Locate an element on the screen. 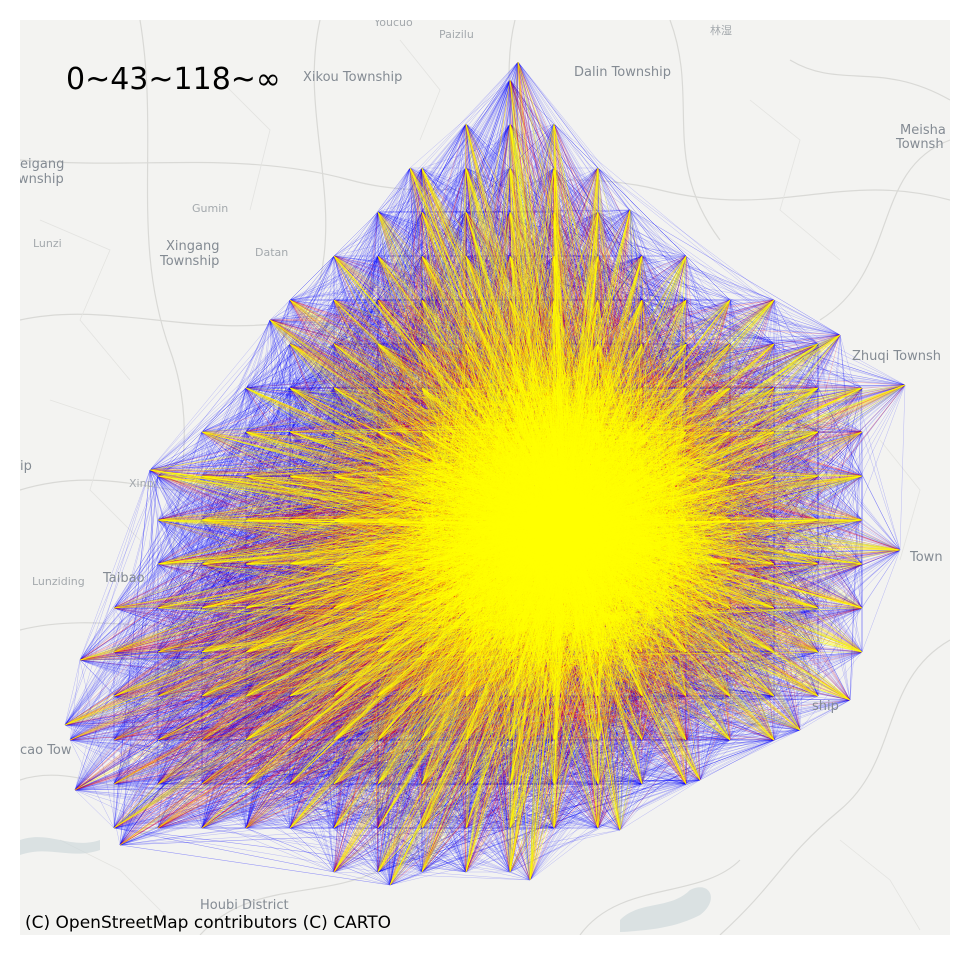  place-label-beigang-1: eigang is located at coordinates (42, 164).